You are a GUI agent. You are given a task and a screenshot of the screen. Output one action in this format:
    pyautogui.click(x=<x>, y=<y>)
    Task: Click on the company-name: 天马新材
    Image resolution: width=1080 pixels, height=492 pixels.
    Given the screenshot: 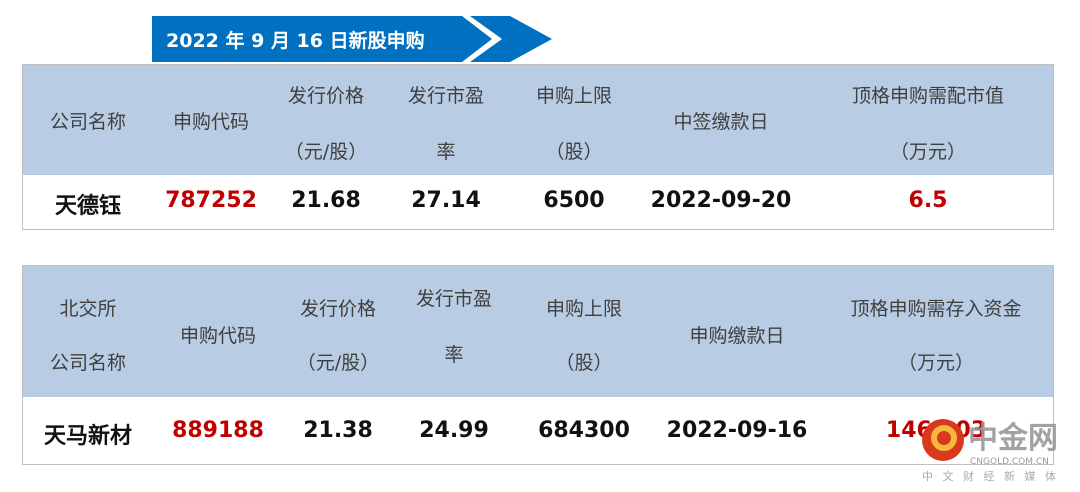 What is the action you would take?
    pyautogui.click(x=88, y=436)
    